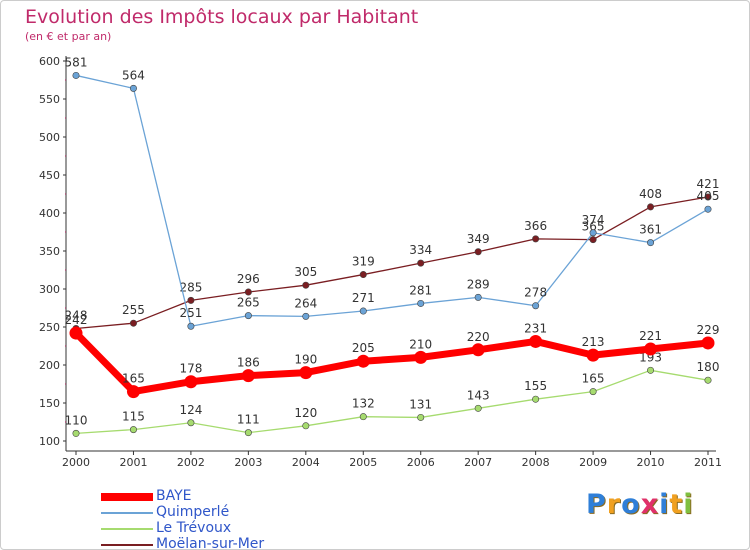 This screenshot has width=750, height=550. Describe the element at coordinates (676, 504) in the screenshot. I see `logo-letter: t` at that location.